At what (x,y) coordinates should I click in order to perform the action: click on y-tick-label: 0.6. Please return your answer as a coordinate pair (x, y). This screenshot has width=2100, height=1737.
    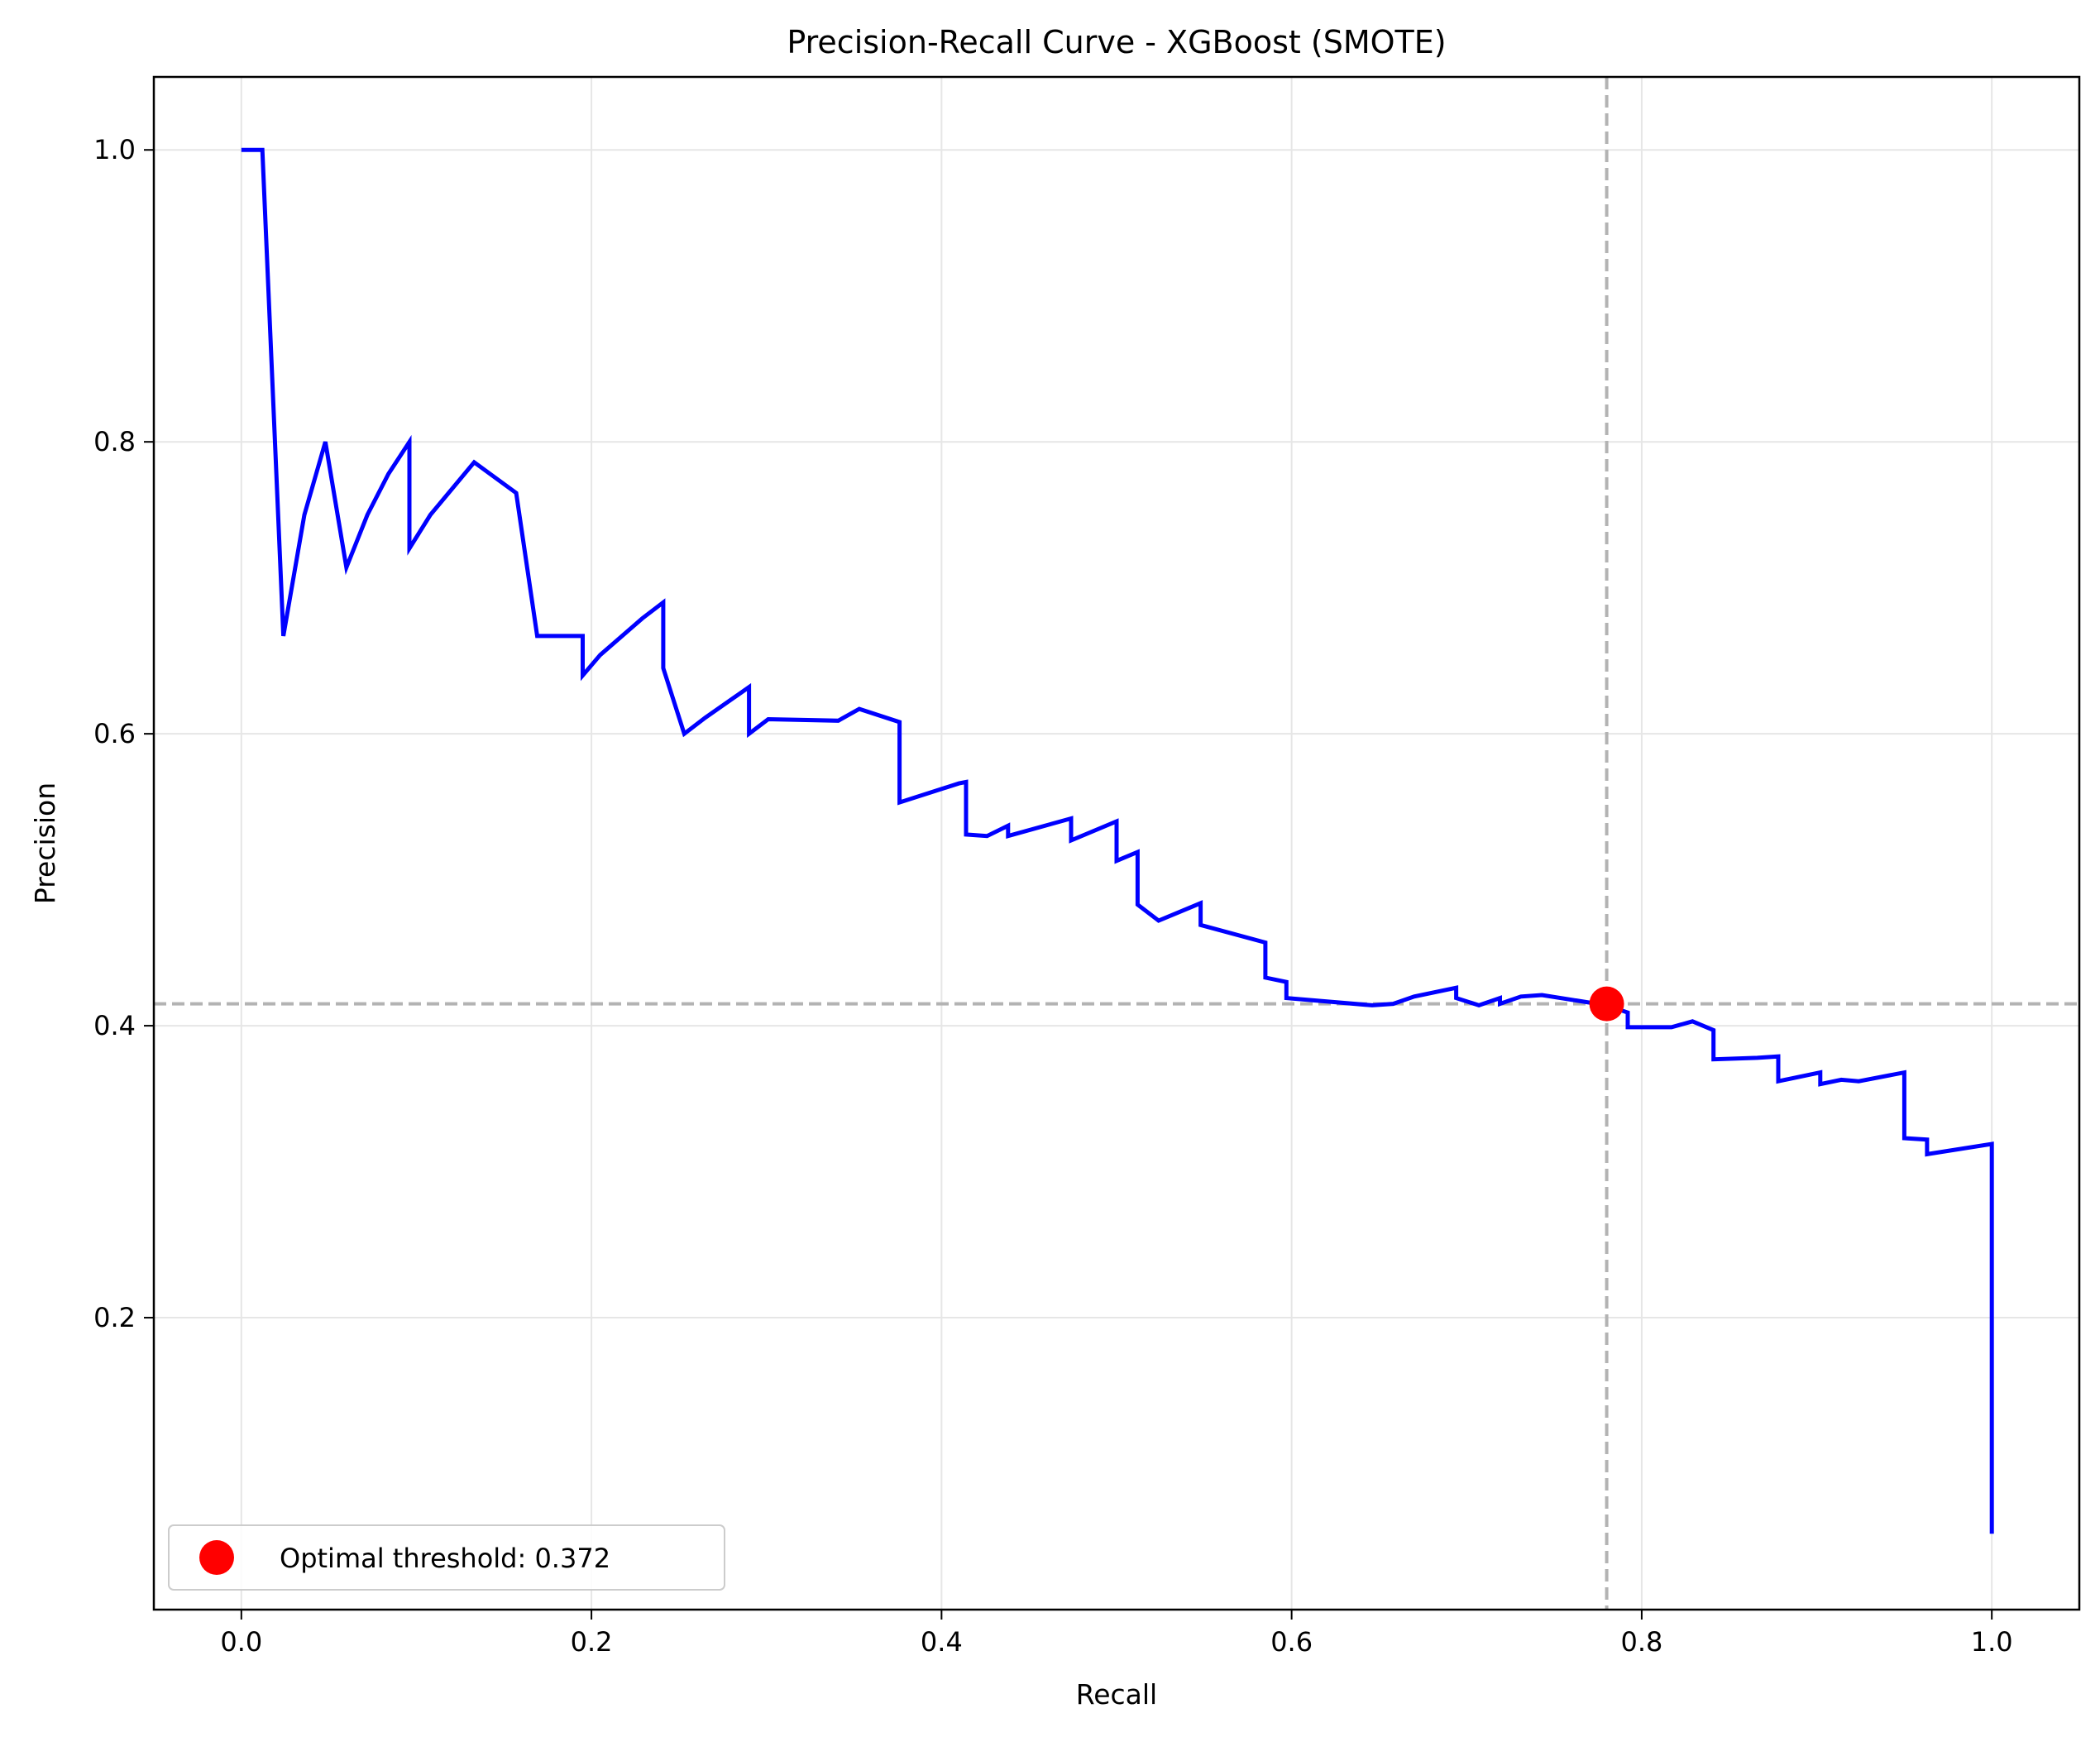
    Looking at the image, I should click on (114, 733).